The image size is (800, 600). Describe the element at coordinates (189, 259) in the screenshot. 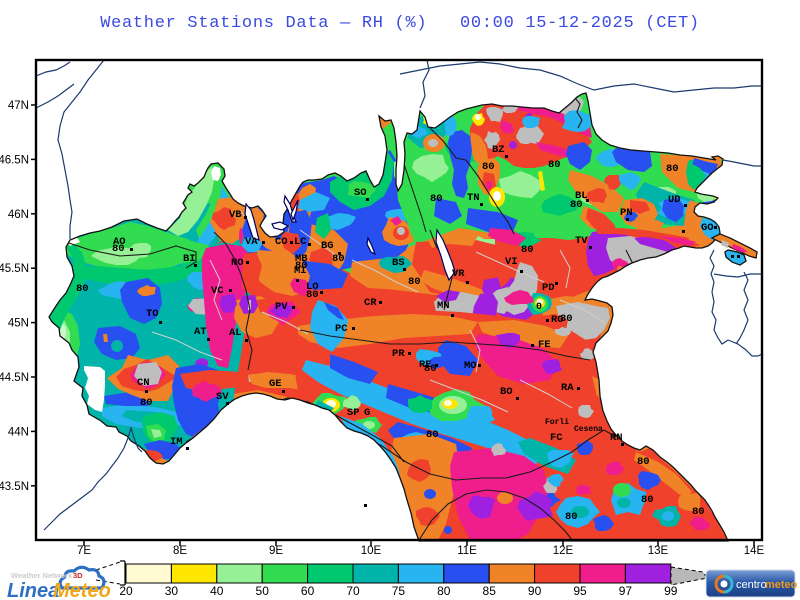

I see `svg-text: BI` at that location.